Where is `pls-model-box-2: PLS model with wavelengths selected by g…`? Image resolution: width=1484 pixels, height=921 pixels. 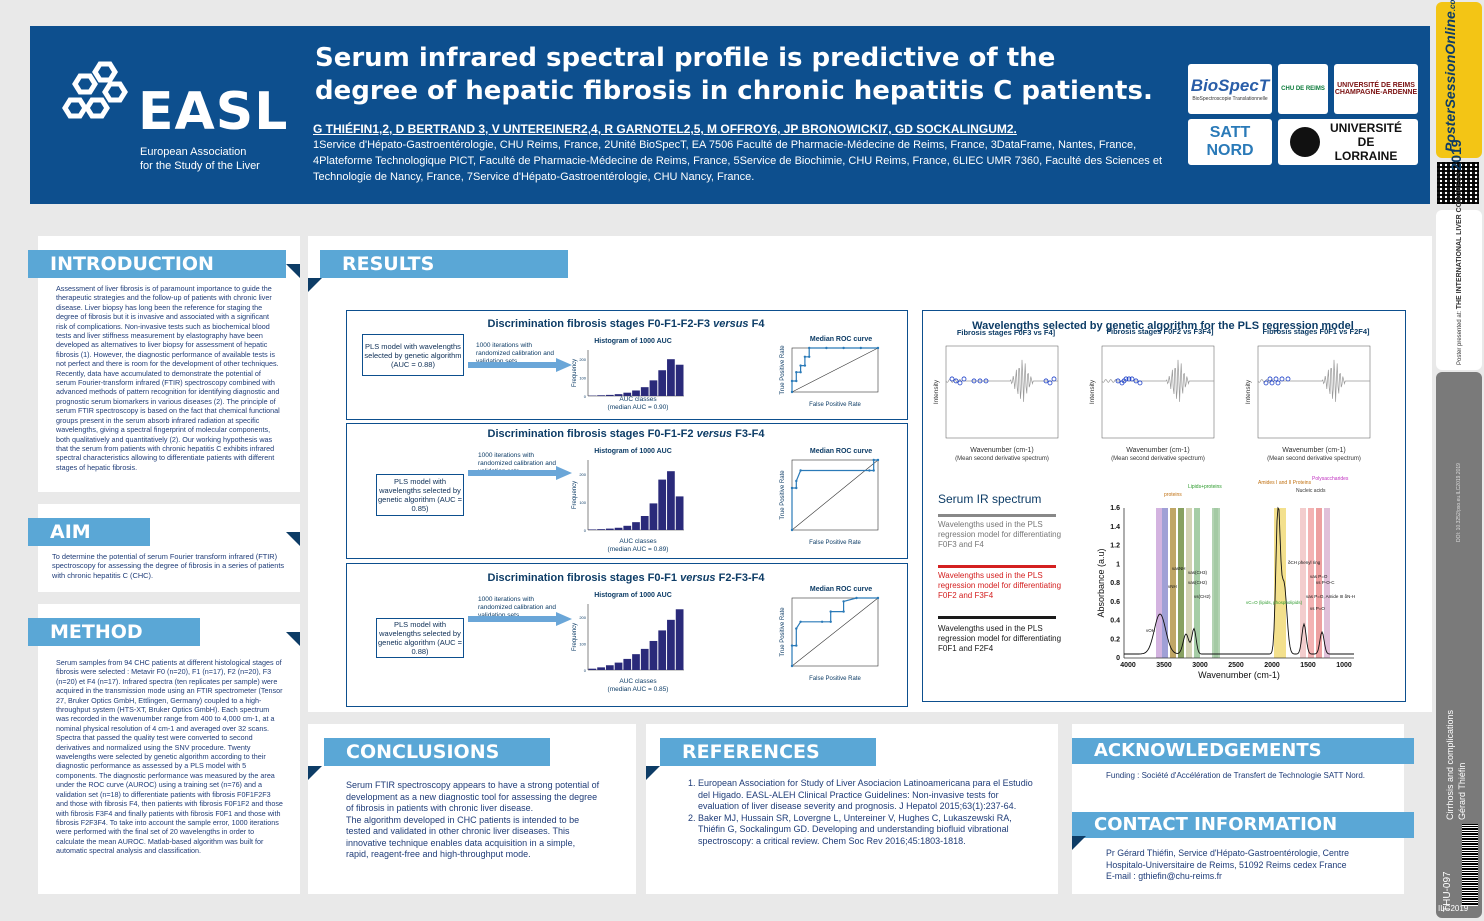 pls-model-box-2: PLS model with wavelengths selected by g… is located at coordinates (420, 495).